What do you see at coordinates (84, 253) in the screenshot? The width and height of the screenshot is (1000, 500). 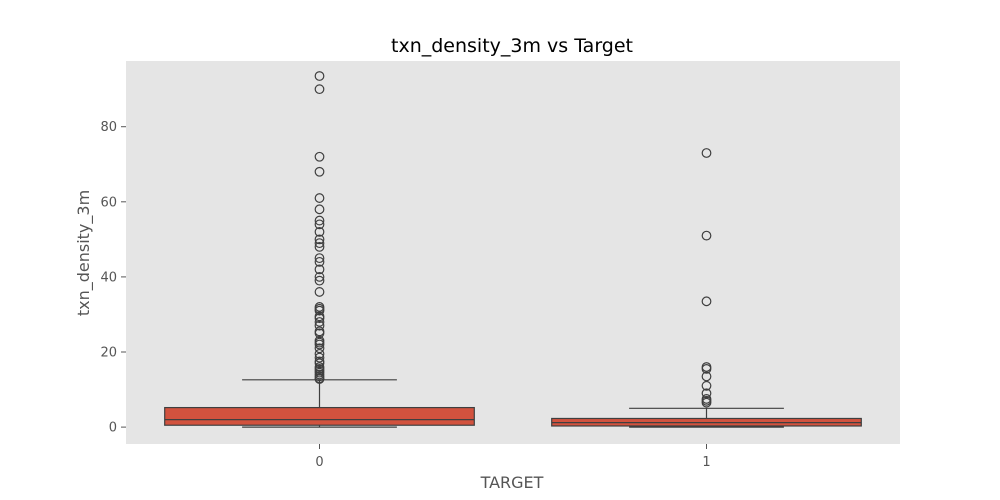 I see `y-axis-label: txn_density_3m` at bounding box center [84, 253].